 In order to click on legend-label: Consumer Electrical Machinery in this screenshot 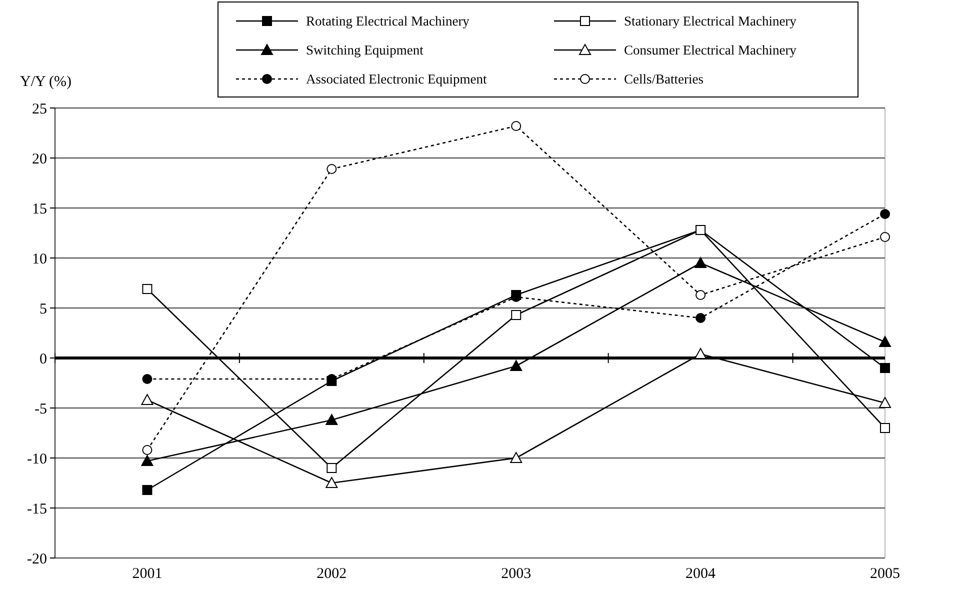, I will do `click(710, 50)`.